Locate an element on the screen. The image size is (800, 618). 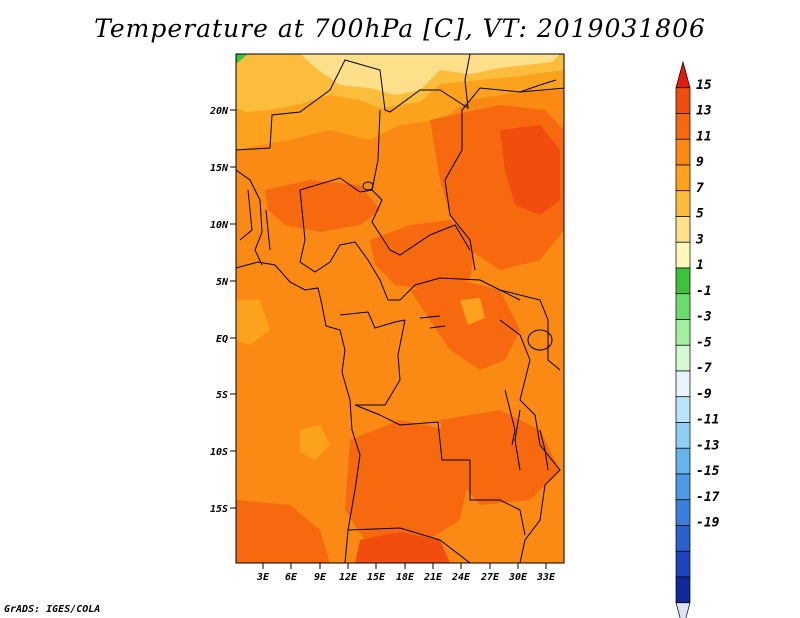
colorbar-label: -15 is located at coordinates (708, 471).